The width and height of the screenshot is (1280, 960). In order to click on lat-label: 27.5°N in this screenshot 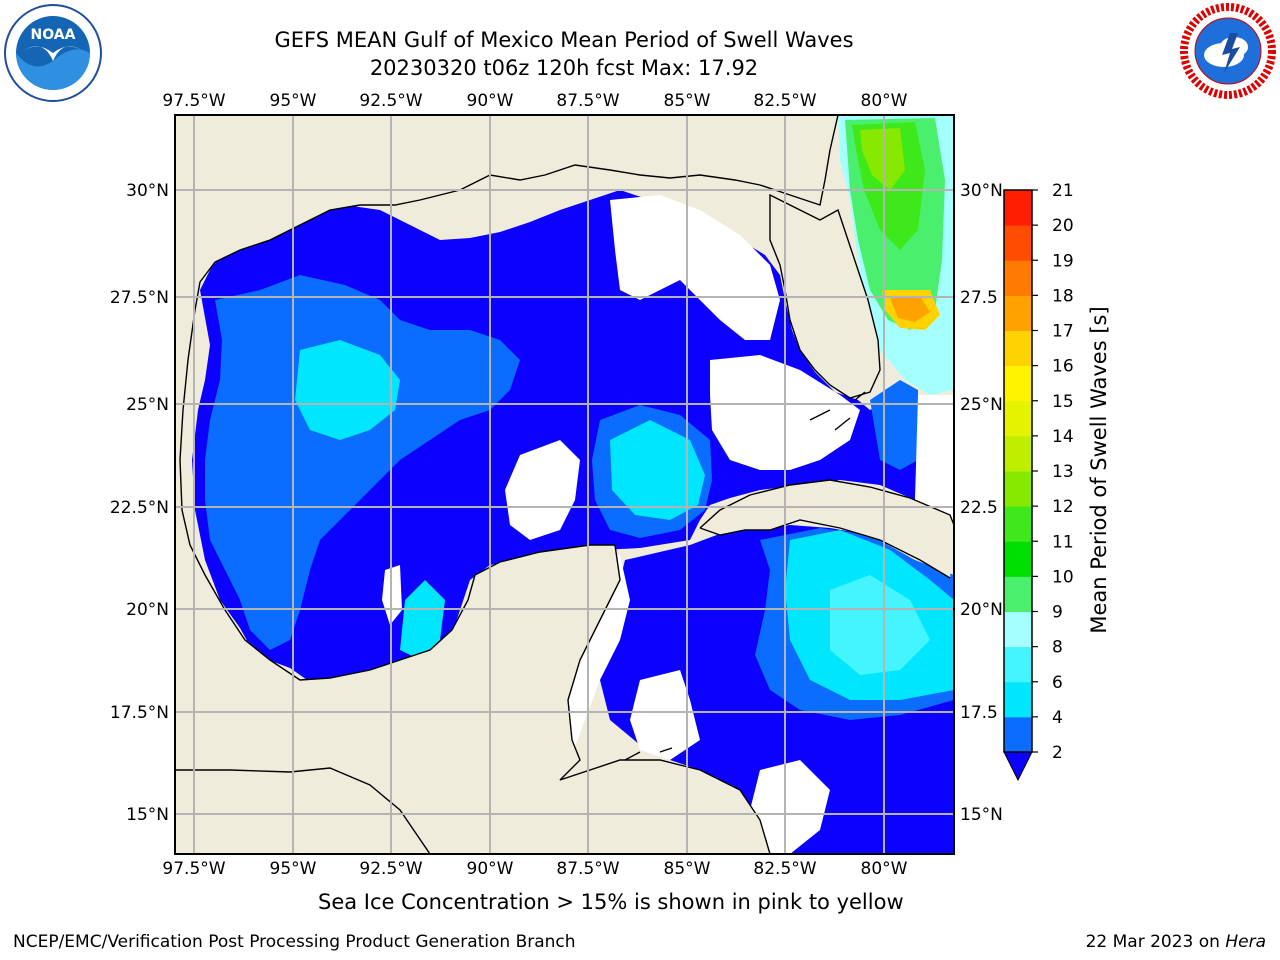, I will do `click(139, 298)`.